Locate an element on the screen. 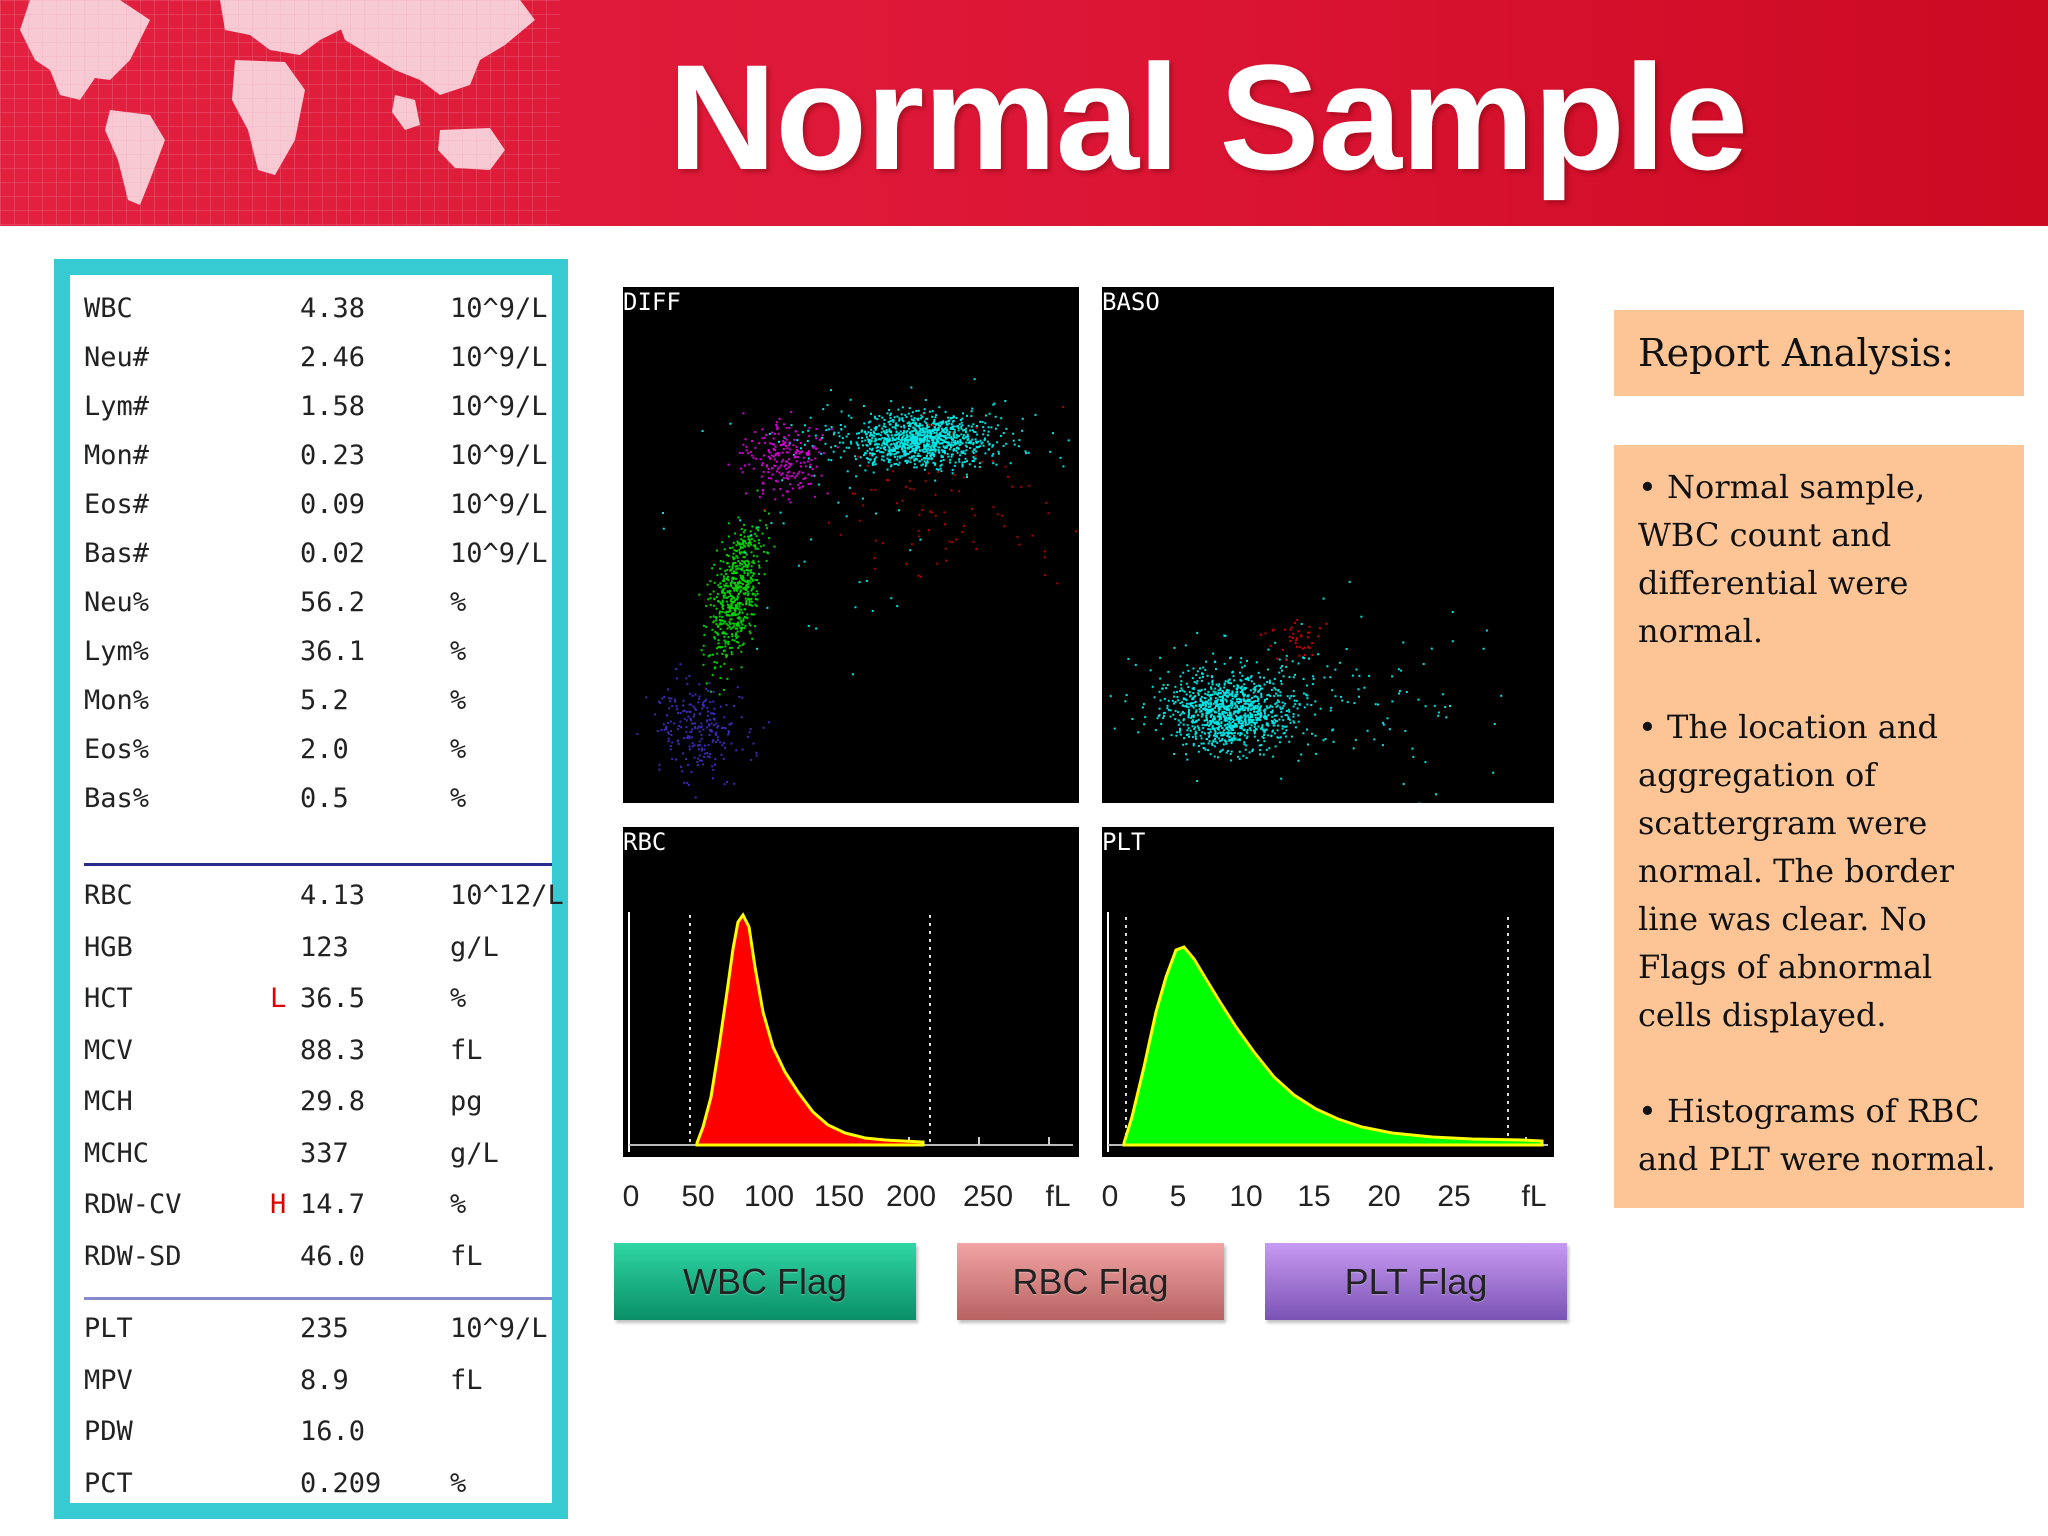 The image size is (2048, 1536). result-value: 5.2 is located at coordinates (324, 700).